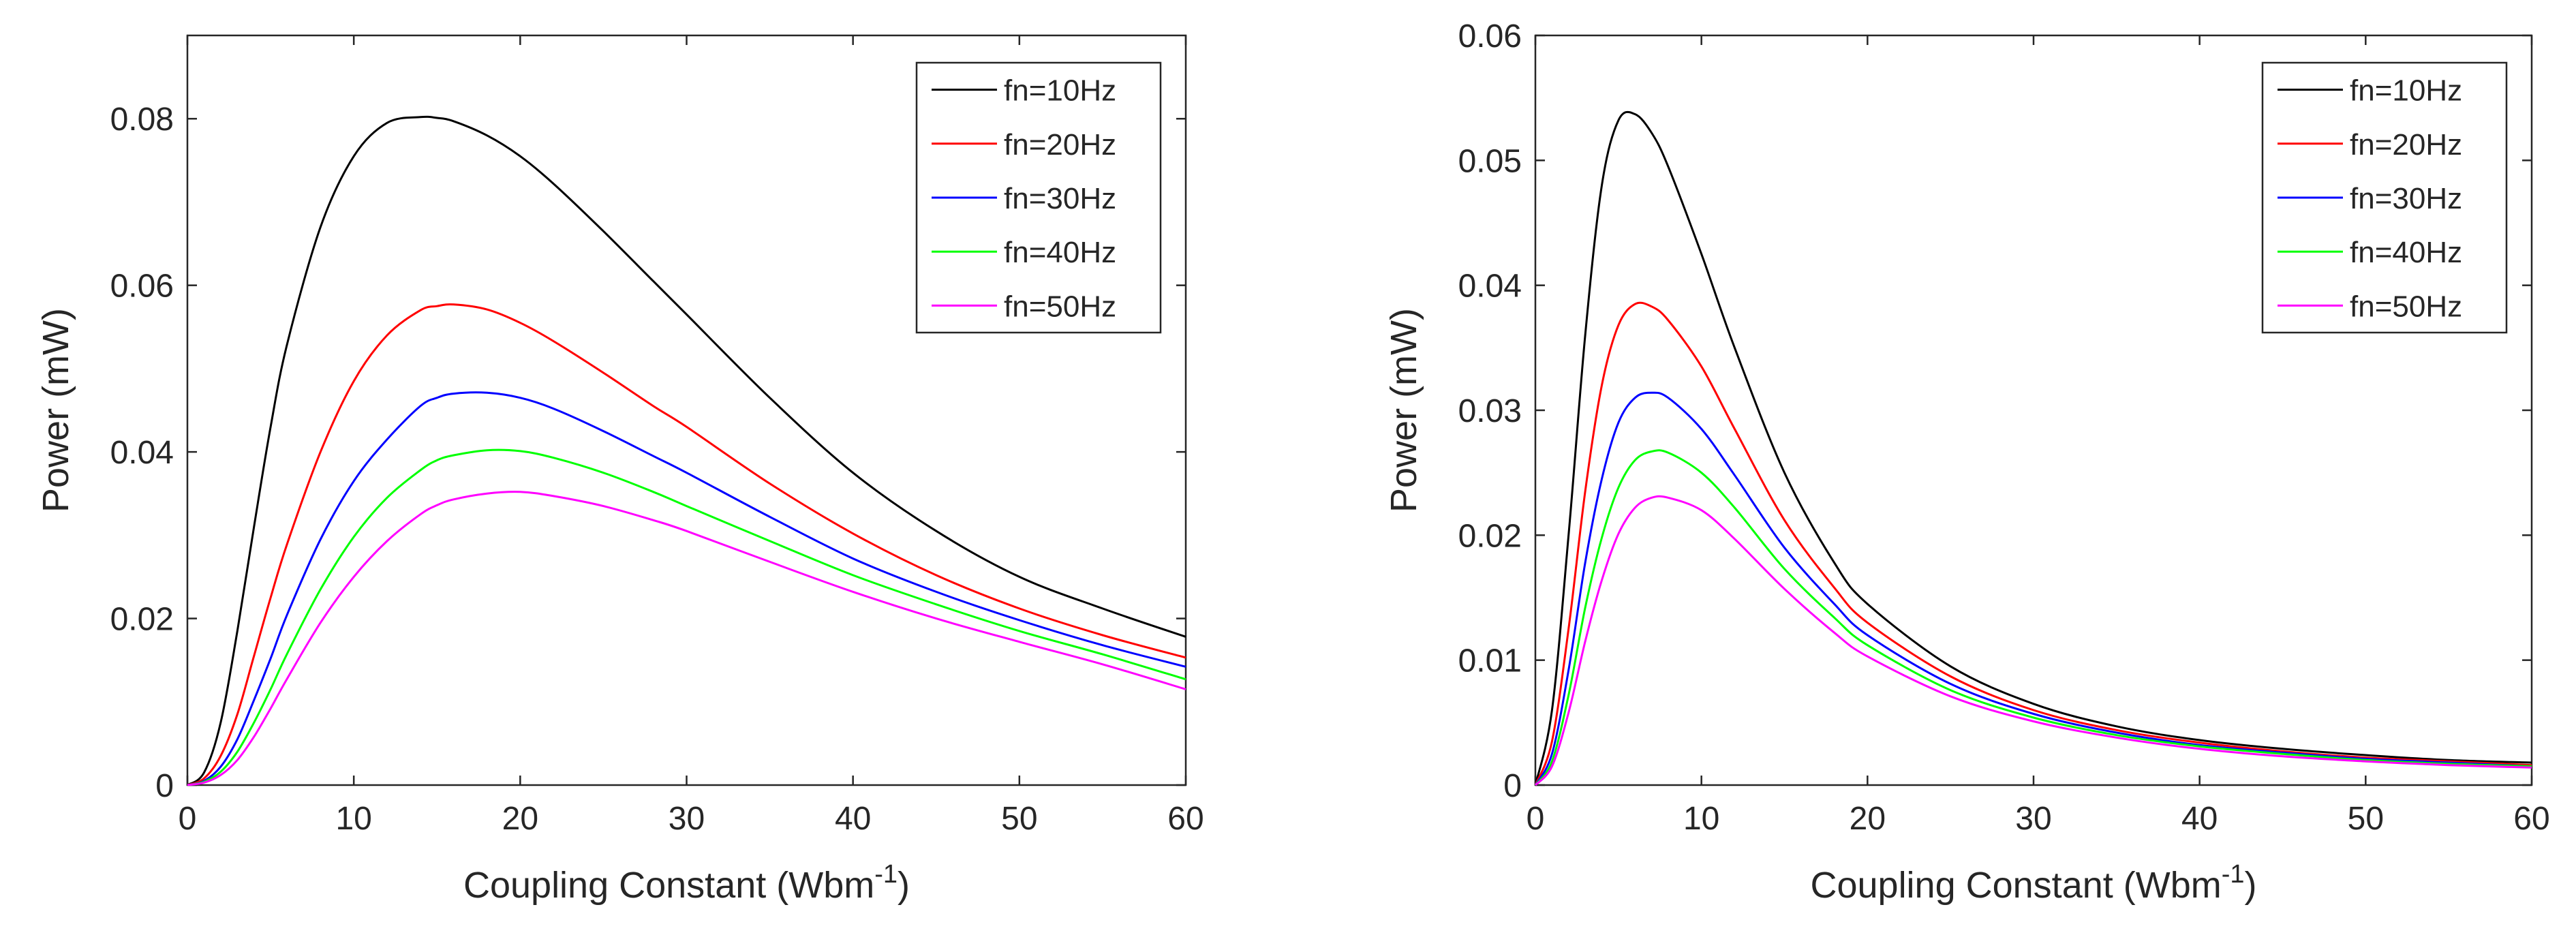 The width and height of the screenshot is (2576, 950). What do you see at coordinates (1490, 661) in the screenshot?
I see `y-tick-label: 0.01` at bounding box center [1490, 661].